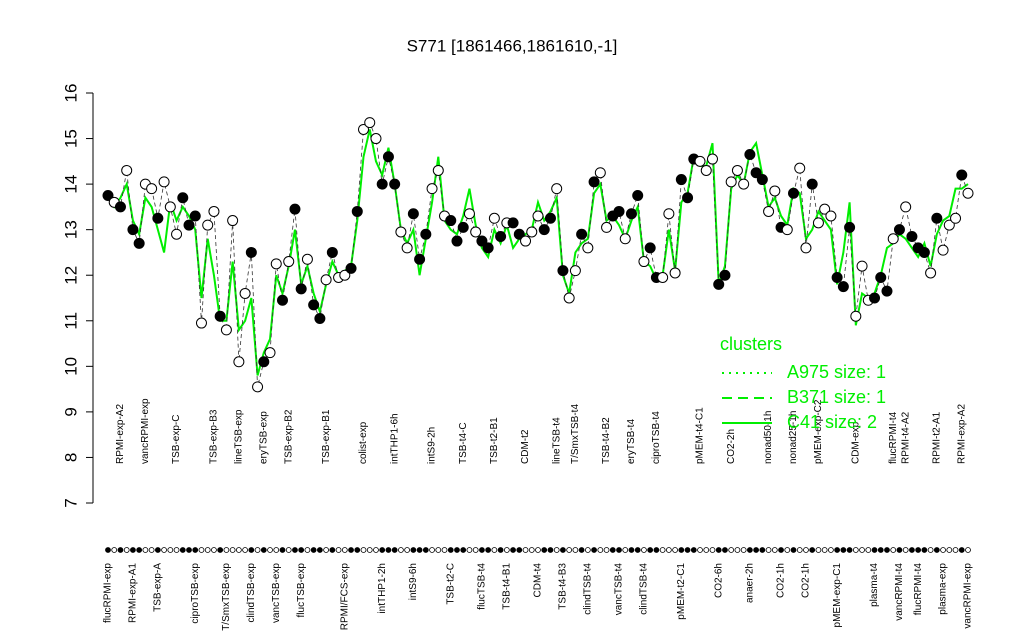 Image resolution: width=1024 pixels, height=640 pixels. I want to click on x-label: eryTSB-exp, so click(263, 437).